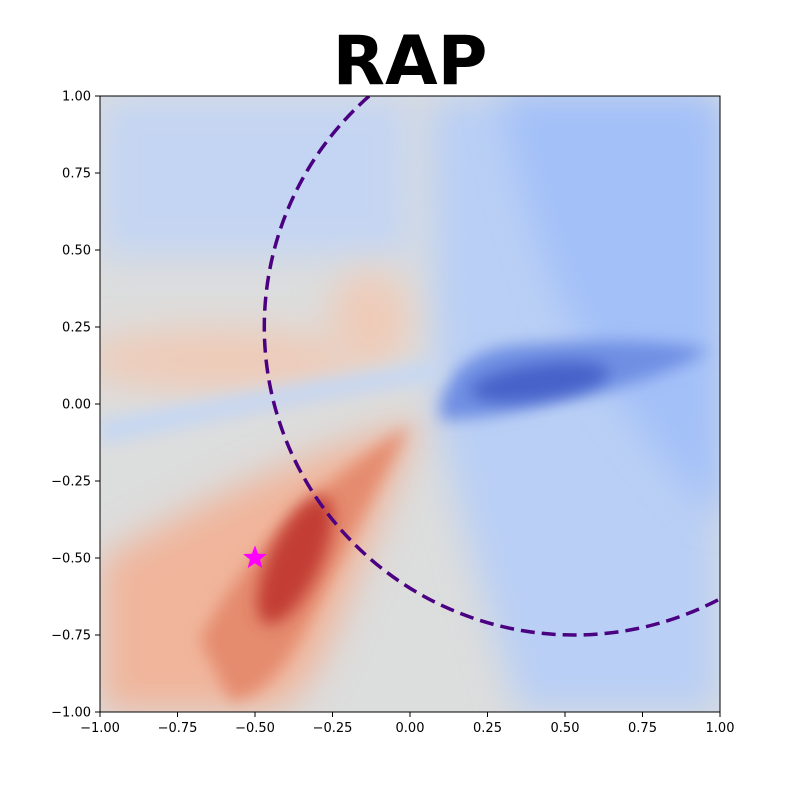  I want to click on heatmap-positive-band, so click(230, 360).